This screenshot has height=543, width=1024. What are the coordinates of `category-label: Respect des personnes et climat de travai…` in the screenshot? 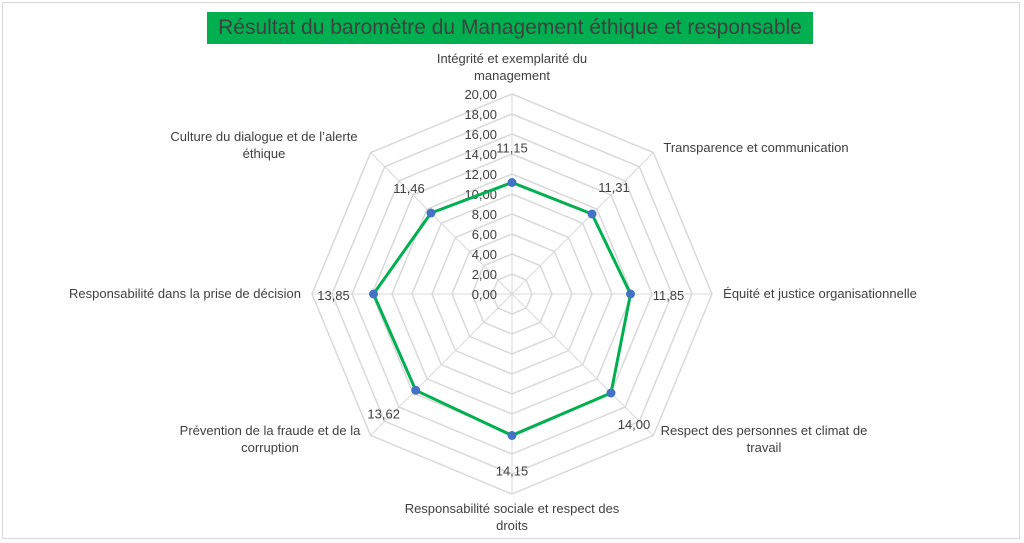 It's located at (764, 439).